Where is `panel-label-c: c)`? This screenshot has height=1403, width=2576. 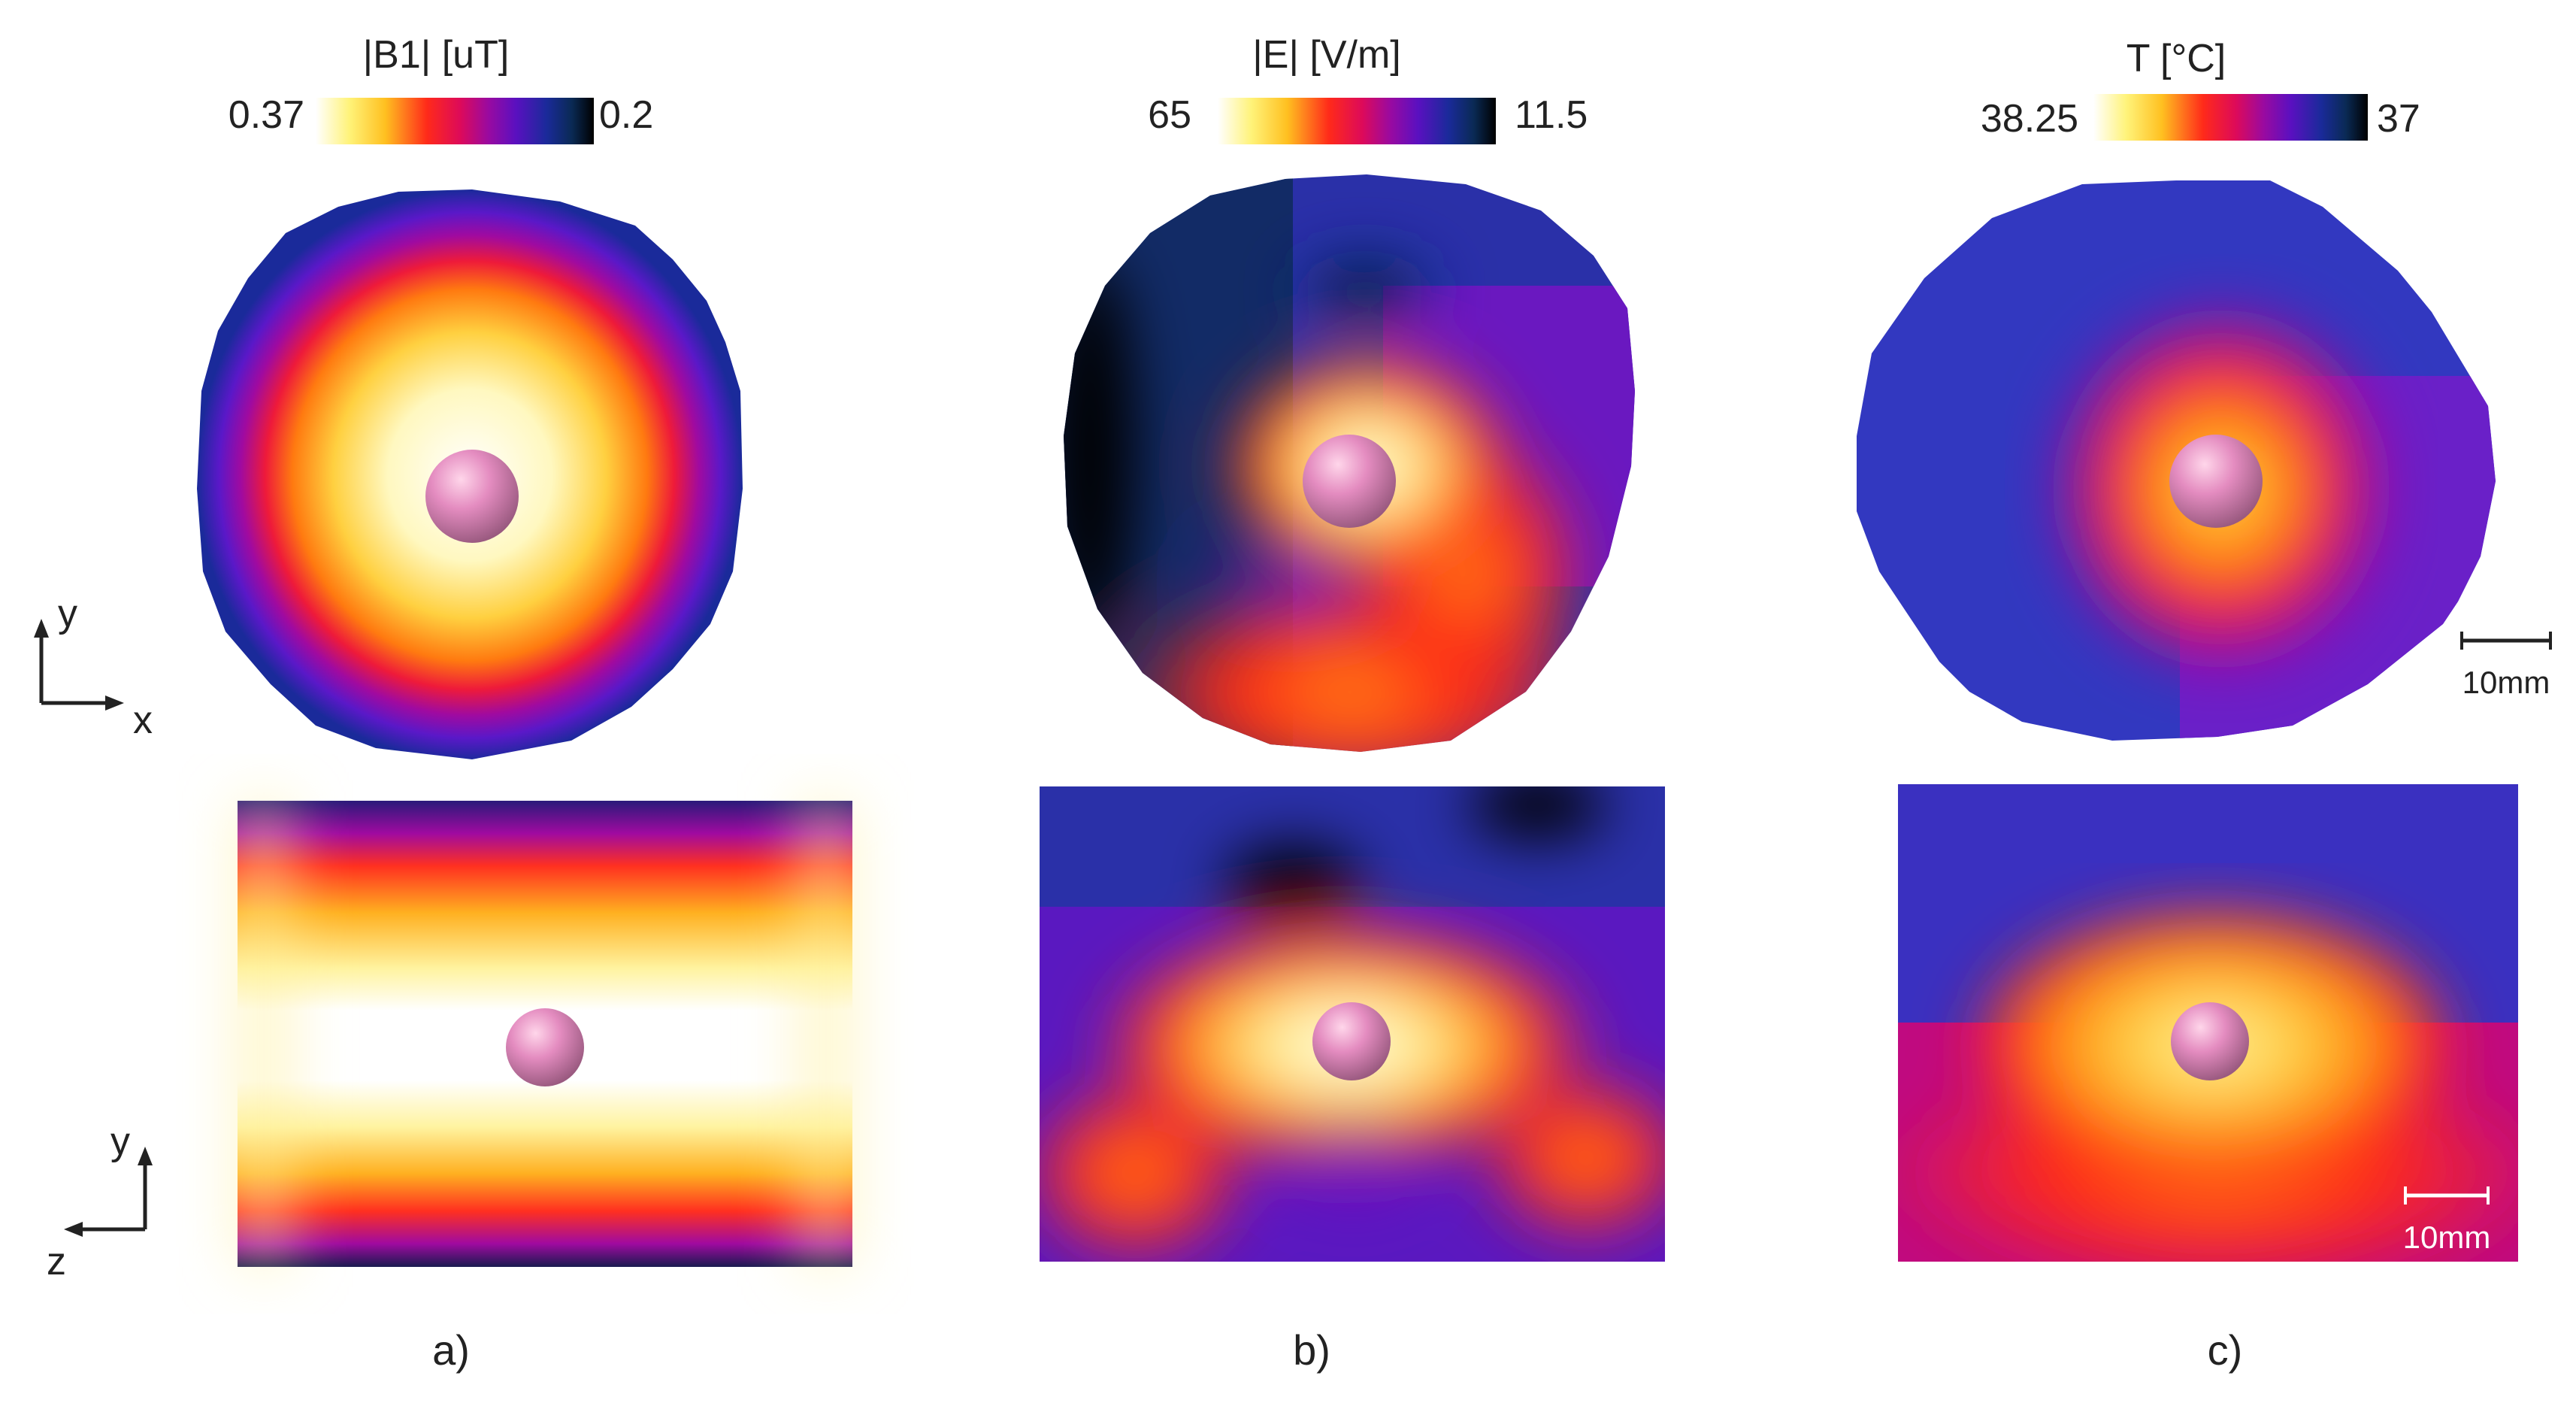 panel-label-c: c) is located at coordinates (2225, 1350).